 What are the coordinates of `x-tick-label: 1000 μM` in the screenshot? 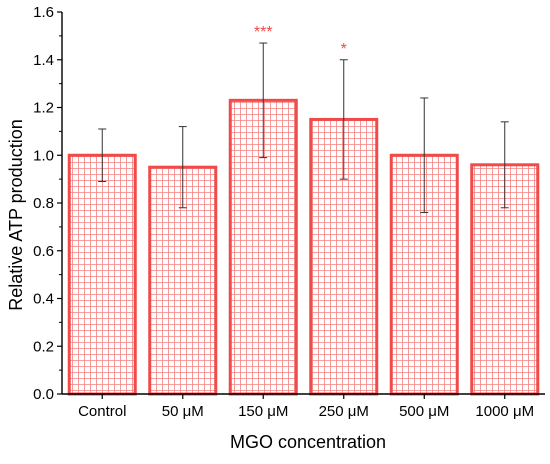 It's located at (504, 411).